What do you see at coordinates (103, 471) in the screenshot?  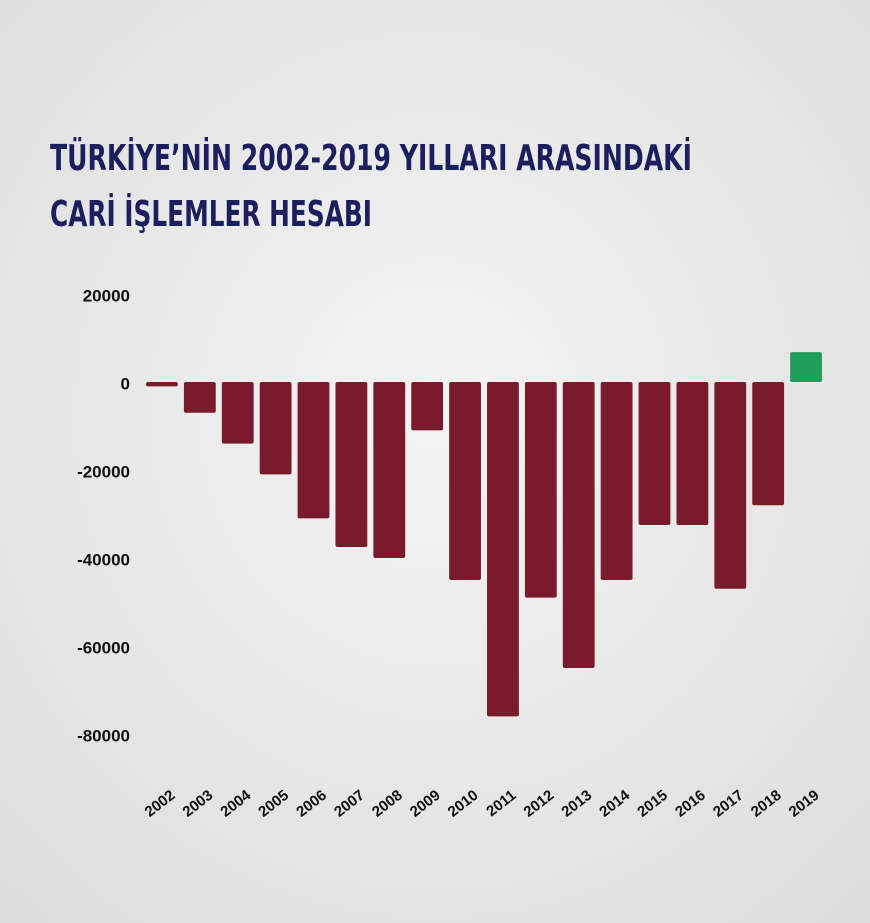 I see `y-tick-label: -20000` at bounding box center [103, 471].